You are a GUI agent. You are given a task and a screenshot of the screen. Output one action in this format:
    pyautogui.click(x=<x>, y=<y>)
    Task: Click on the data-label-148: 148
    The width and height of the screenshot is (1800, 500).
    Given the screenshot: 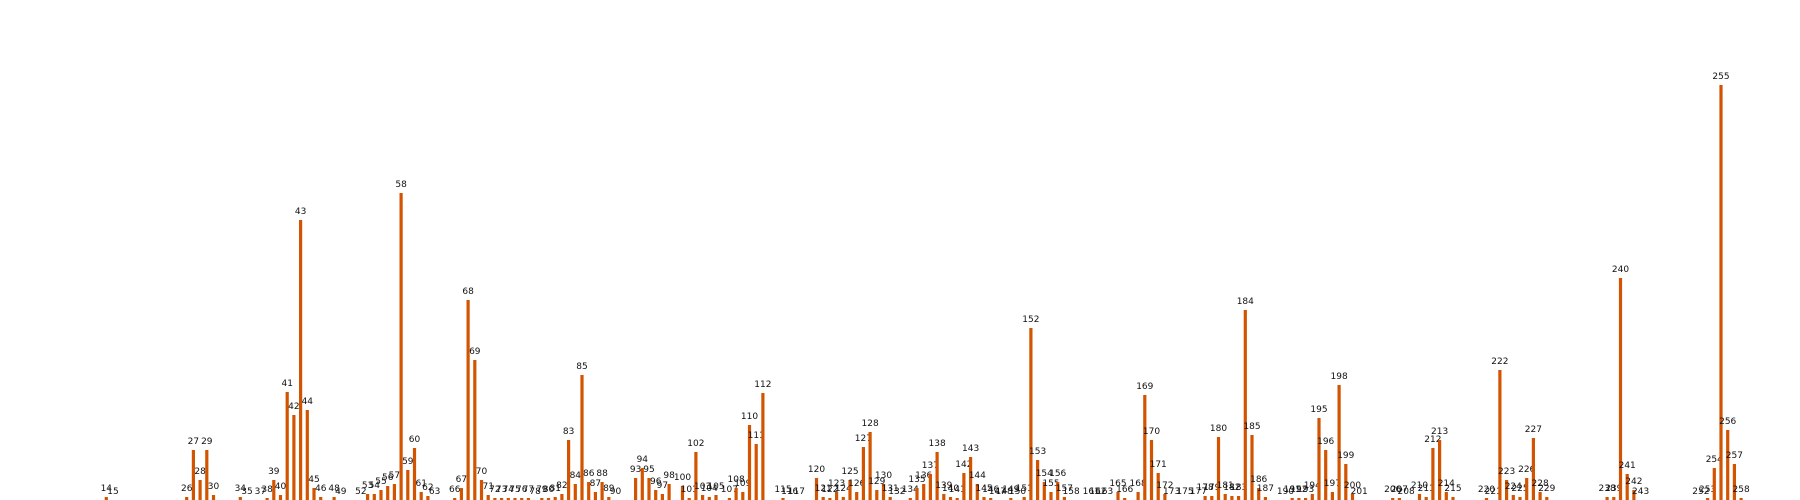 What is the action you would take?
    pyautogui.click(x=1004, y=492)
    